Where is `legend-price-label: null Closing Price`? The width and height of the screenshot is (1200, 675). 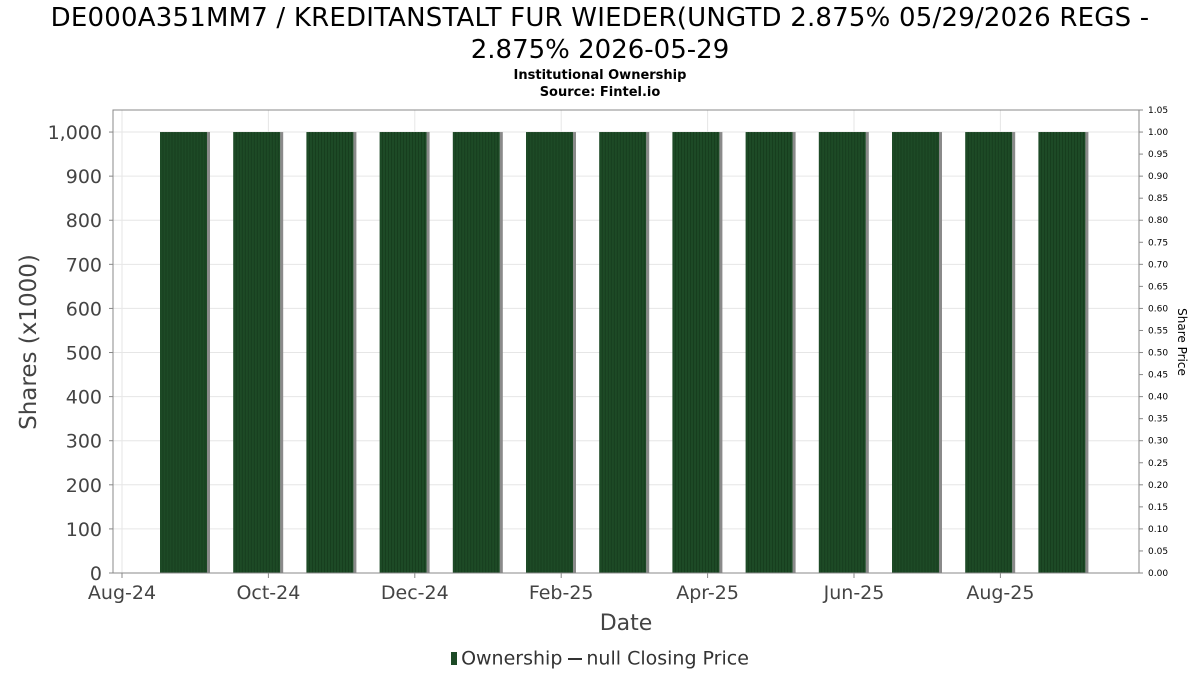 legend-price-label: null Closing Price is located at coordinates (667, 658).